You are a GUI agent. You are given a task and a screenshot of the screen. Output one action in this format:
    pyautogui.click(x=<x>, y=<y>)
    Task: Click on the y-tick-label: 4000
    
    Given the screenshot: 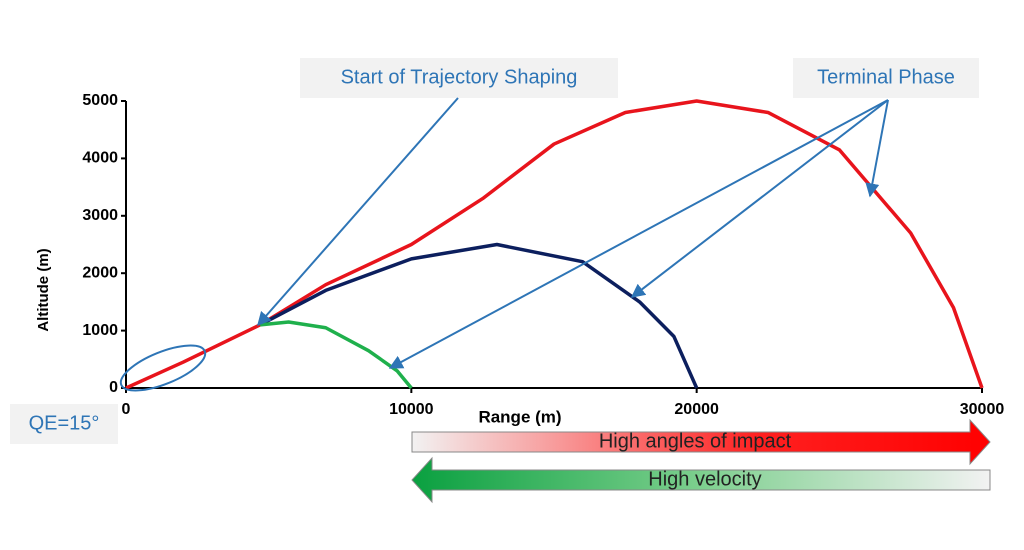 What is the action you would take?
    pyautogui.click(x=100, y=158)
    